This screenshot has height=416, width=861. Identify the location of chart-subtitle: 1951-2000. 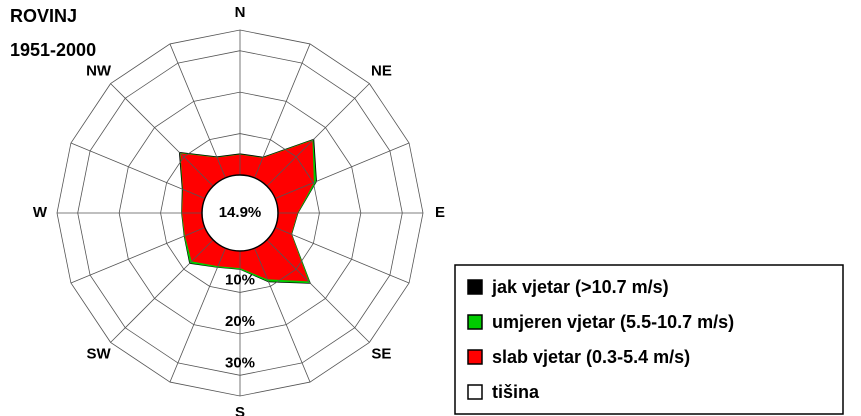
(53, 50).